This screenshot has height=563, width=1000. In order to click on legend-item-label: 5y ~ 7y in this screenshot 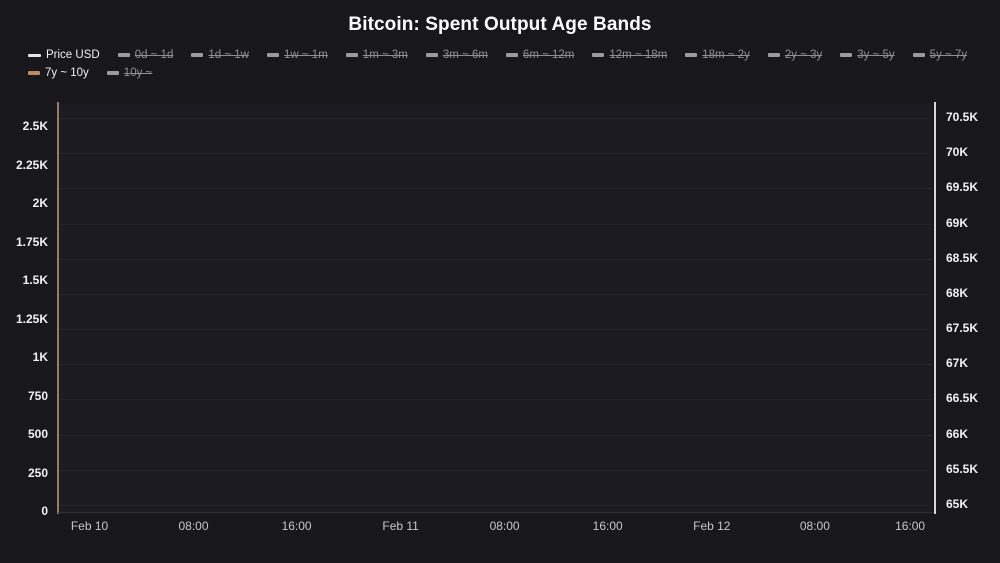, I will do `click(948, 55)`.